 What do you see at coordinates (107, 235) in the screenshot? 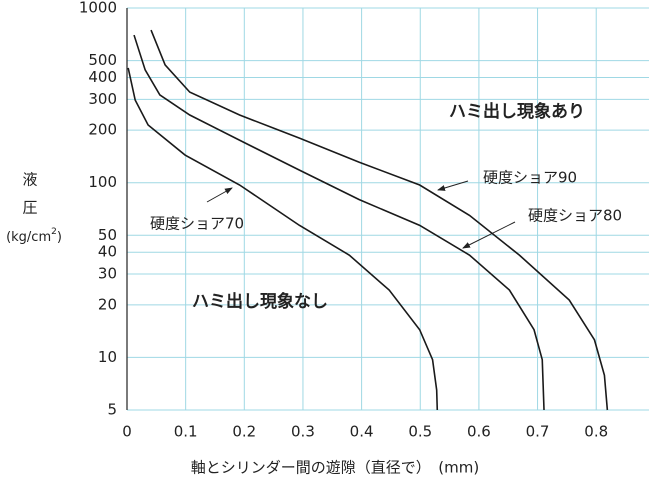
I see `y-tick-label: 50` at bounding box center [107, 235].